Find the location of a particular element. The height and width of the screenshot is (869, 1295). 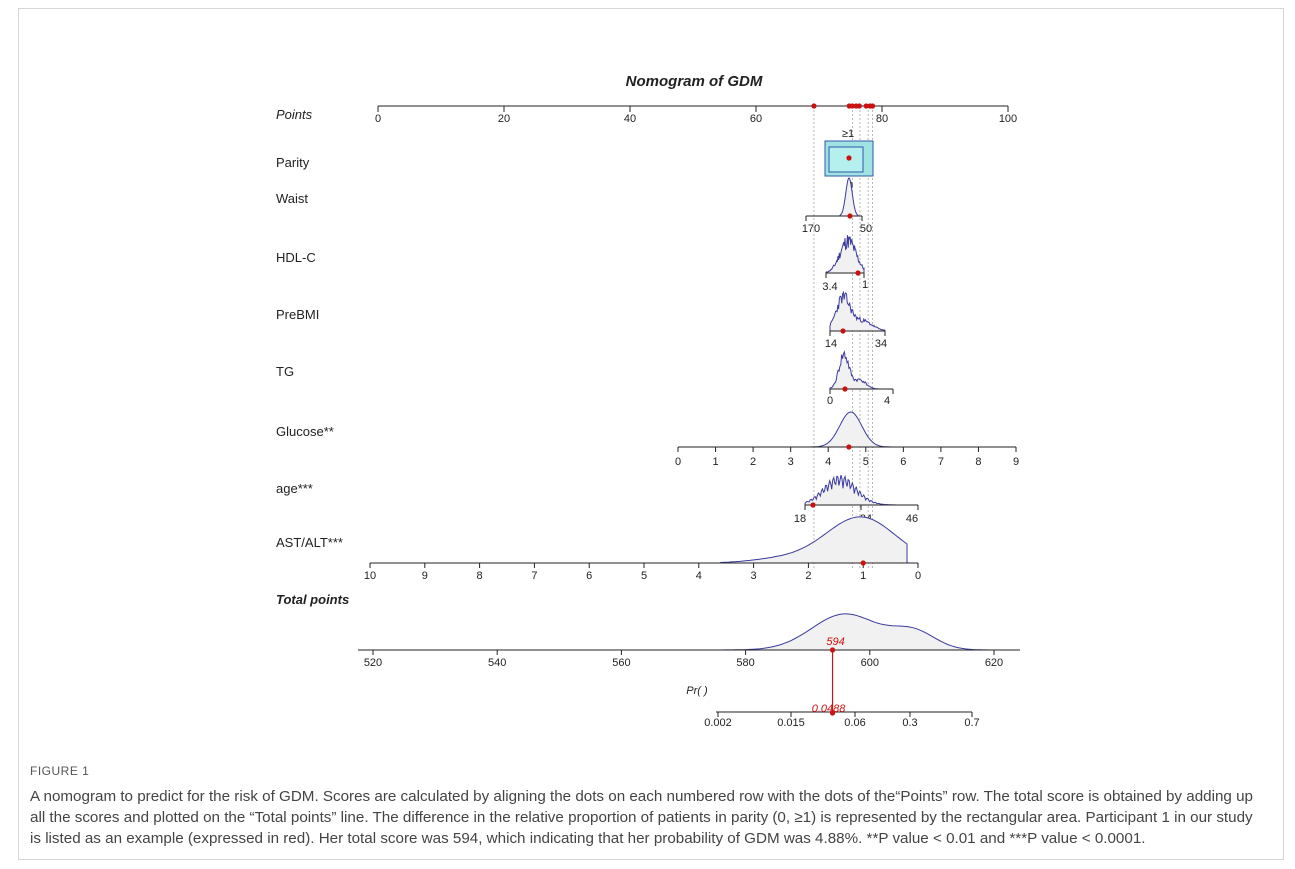

waist-tick-label-0: 170 is located at coordinates (811, 229).